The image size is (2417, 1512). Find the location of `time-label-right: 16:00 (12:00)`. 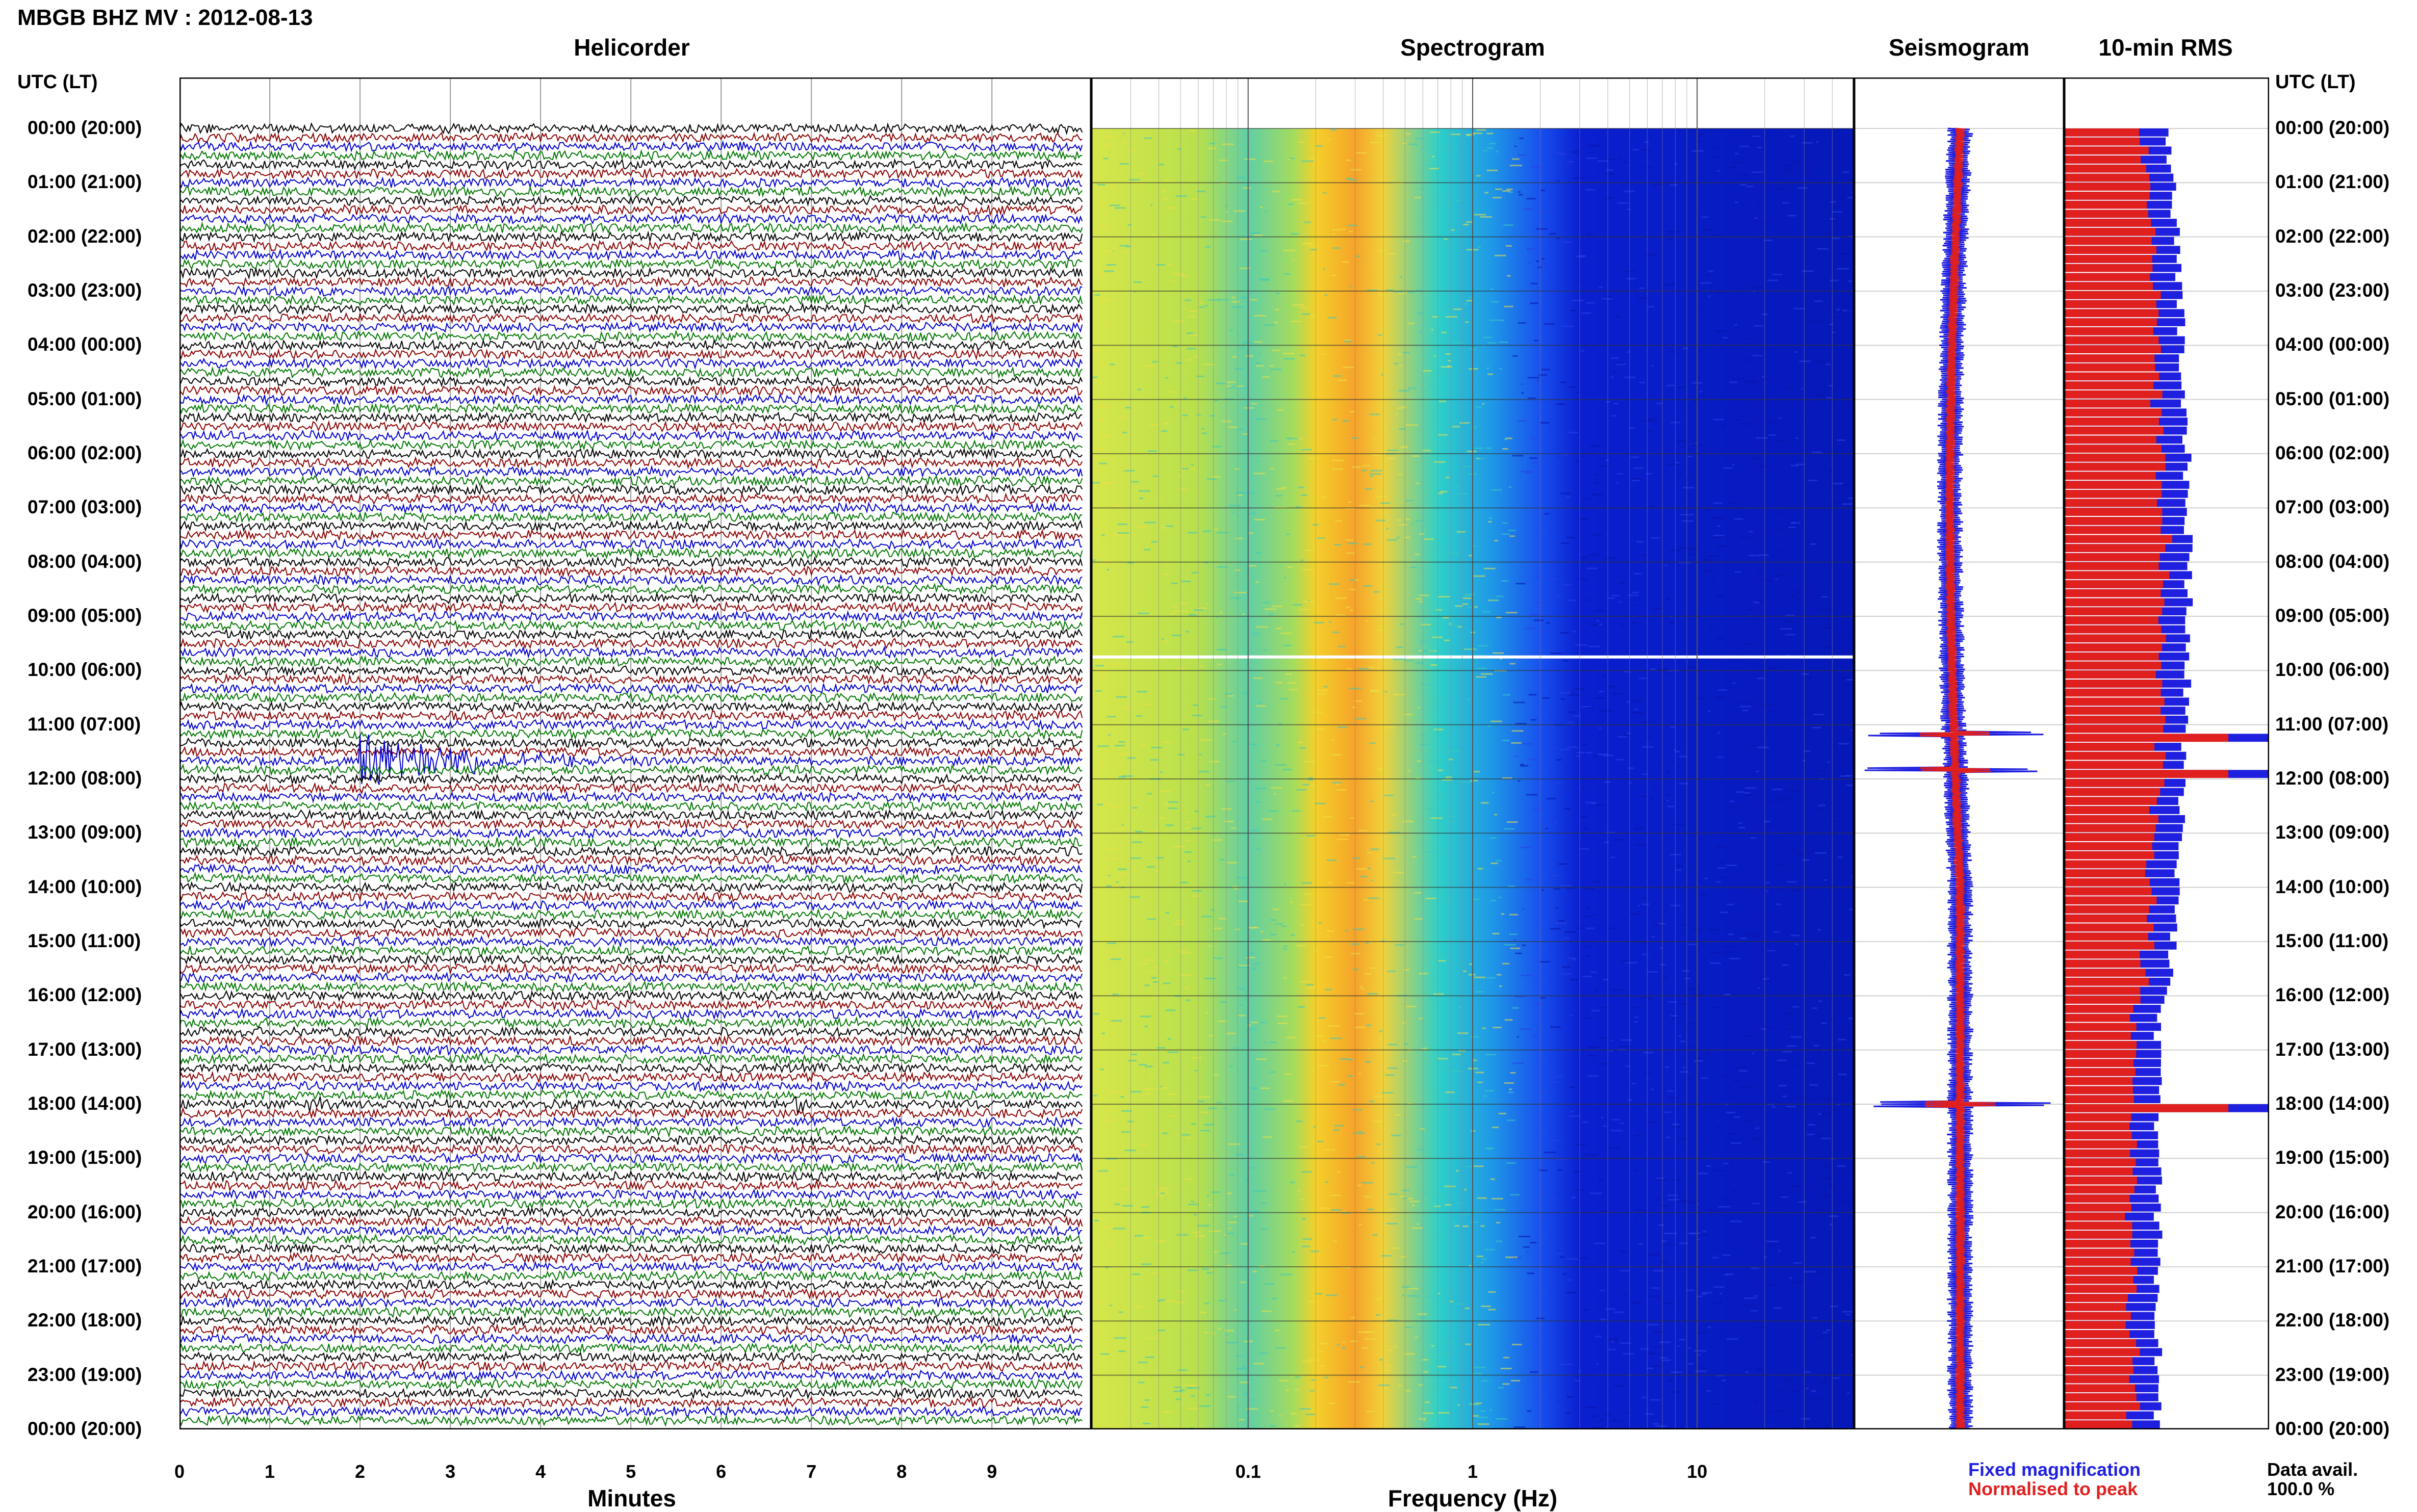

time-label-right: 16:00 (12:00) is located at coordinates (2332, 995).